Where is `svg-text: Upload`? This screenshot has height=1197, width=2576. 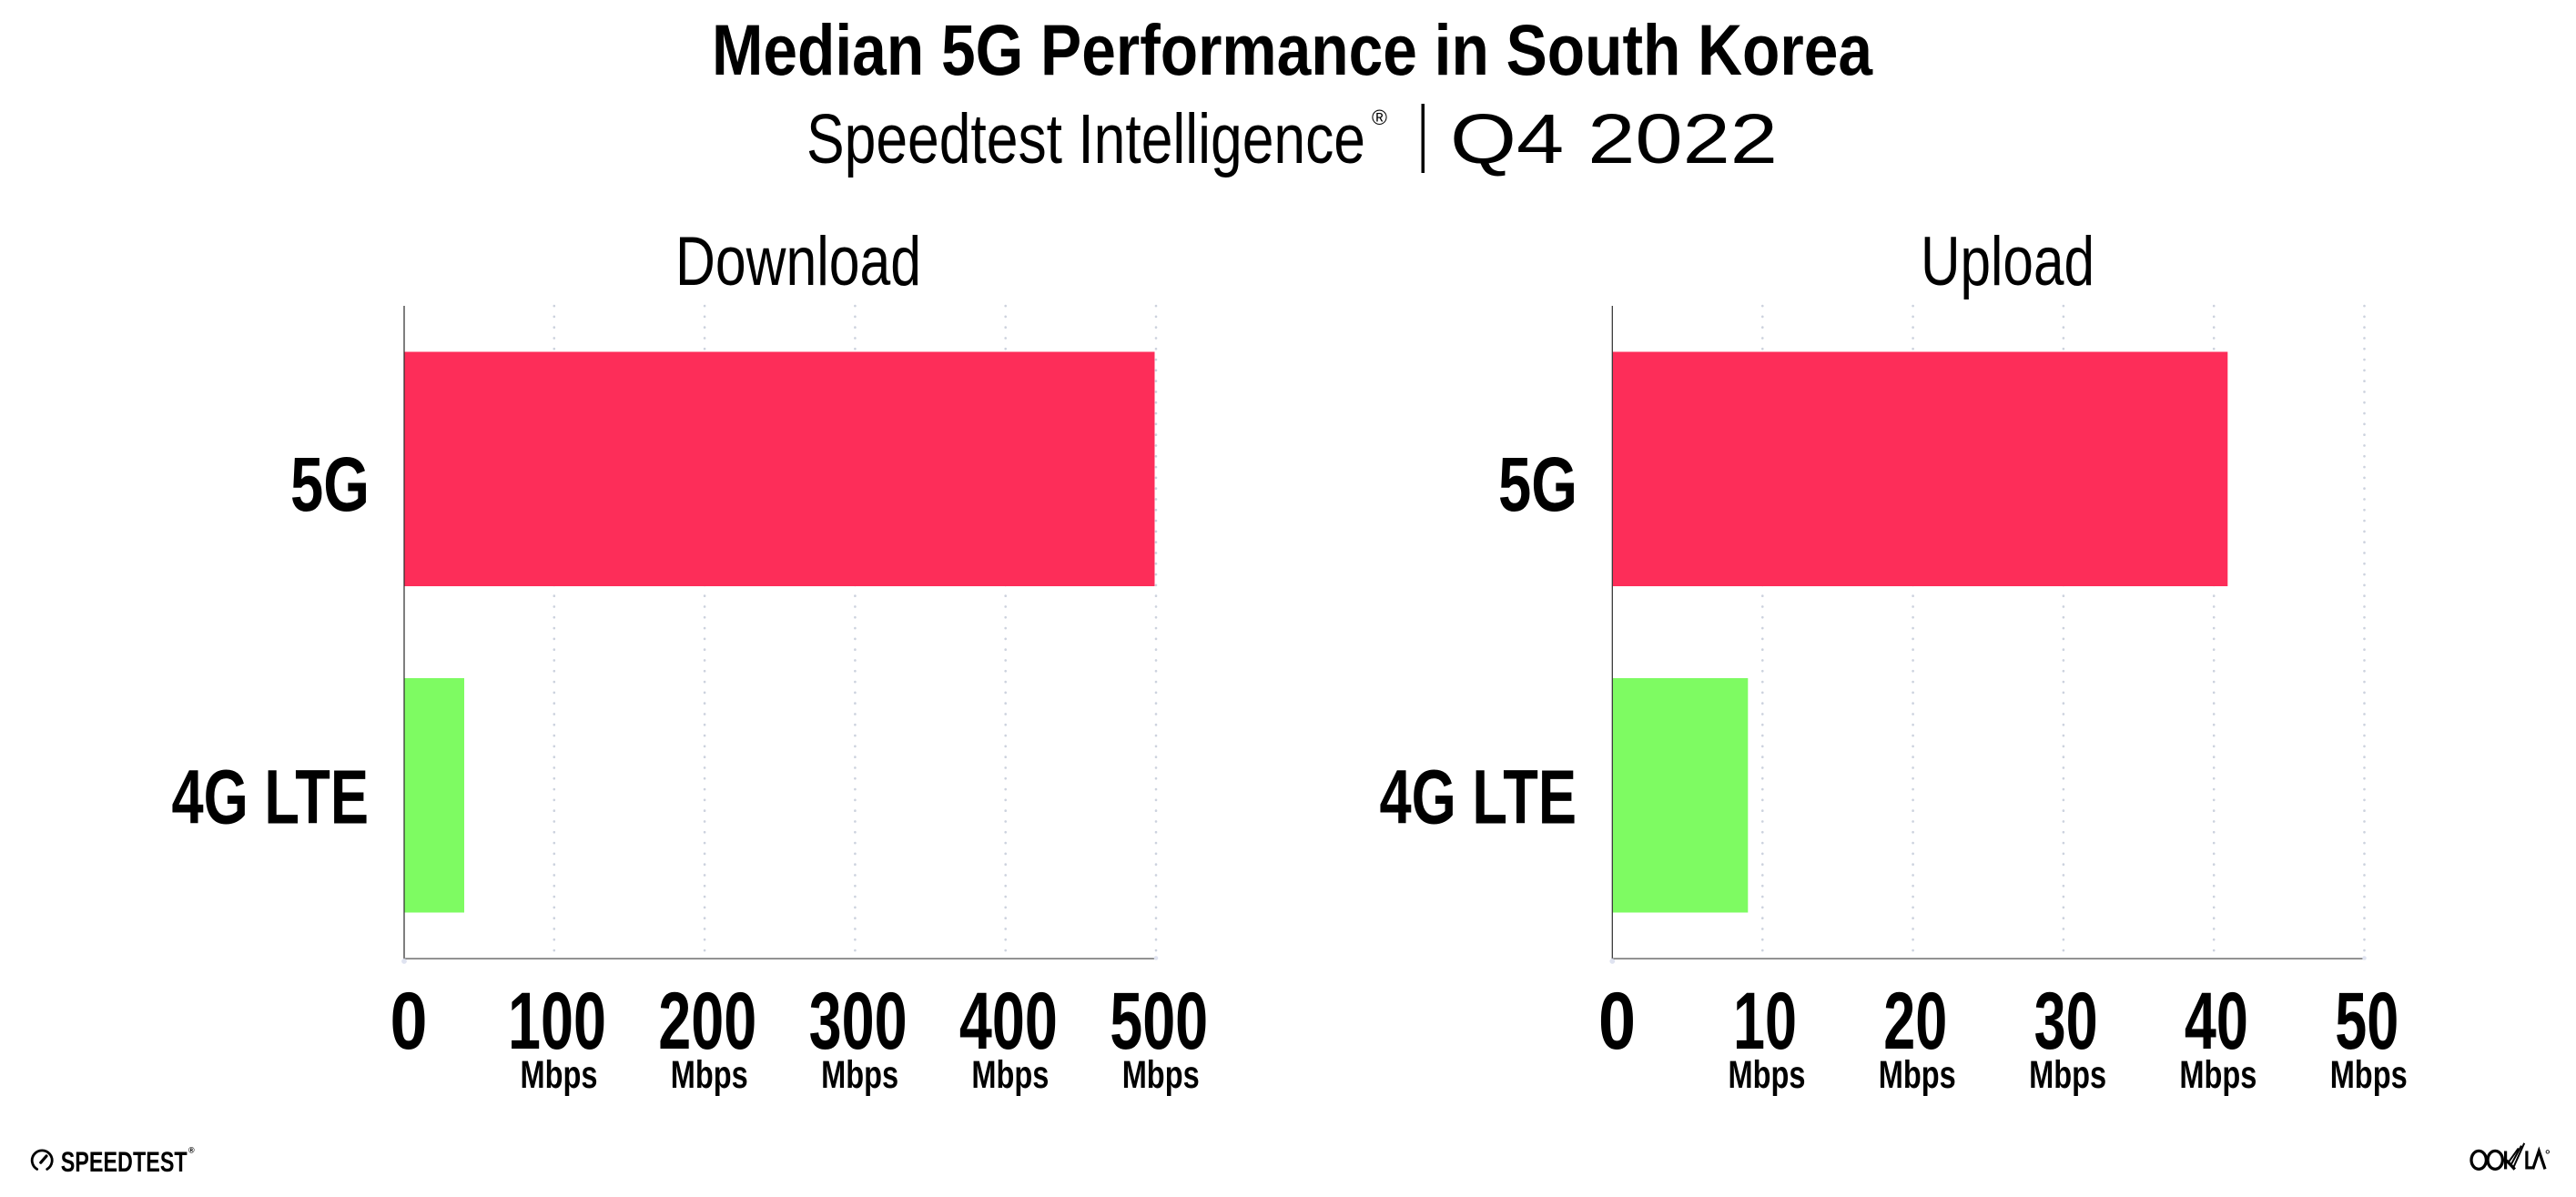
svg-text: Upload is located at coordinates (2007, 262).